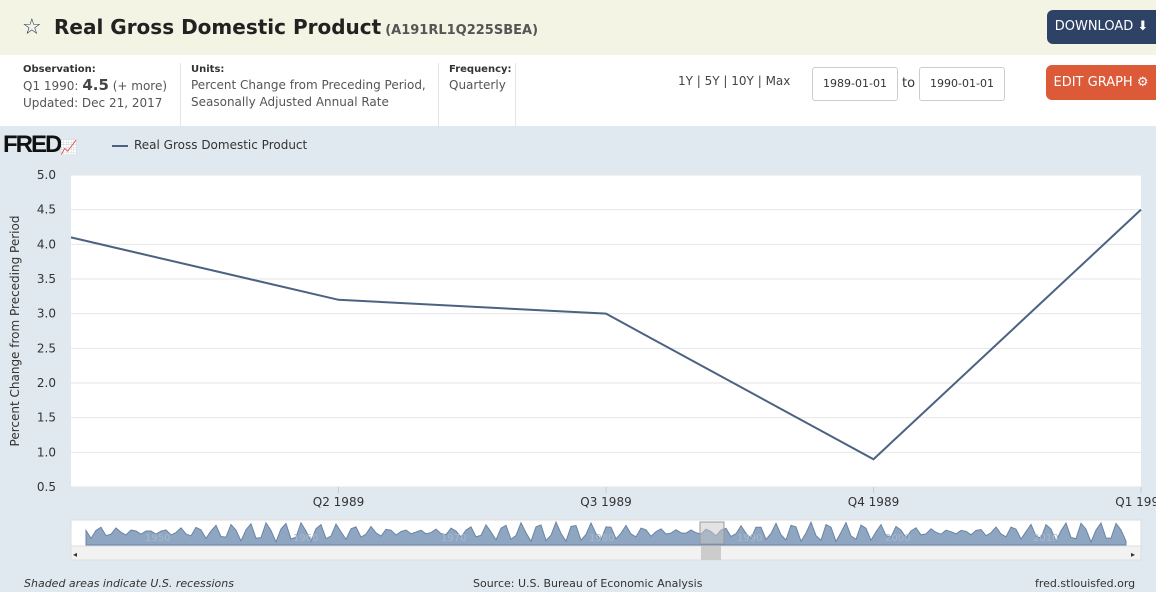 This screenshot has height=592, width=1156. I want to click on gear-icon: ⚙, so click(1142, 82).